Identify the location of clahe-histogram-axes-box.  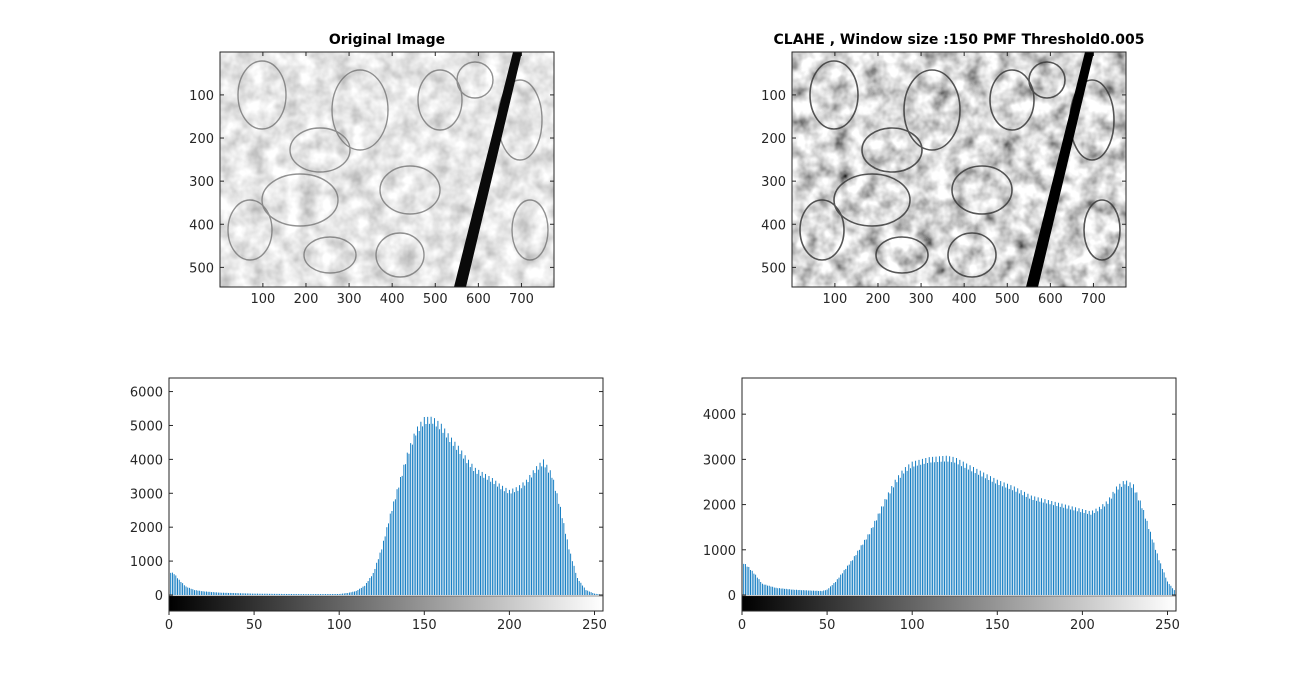
(959, 494).